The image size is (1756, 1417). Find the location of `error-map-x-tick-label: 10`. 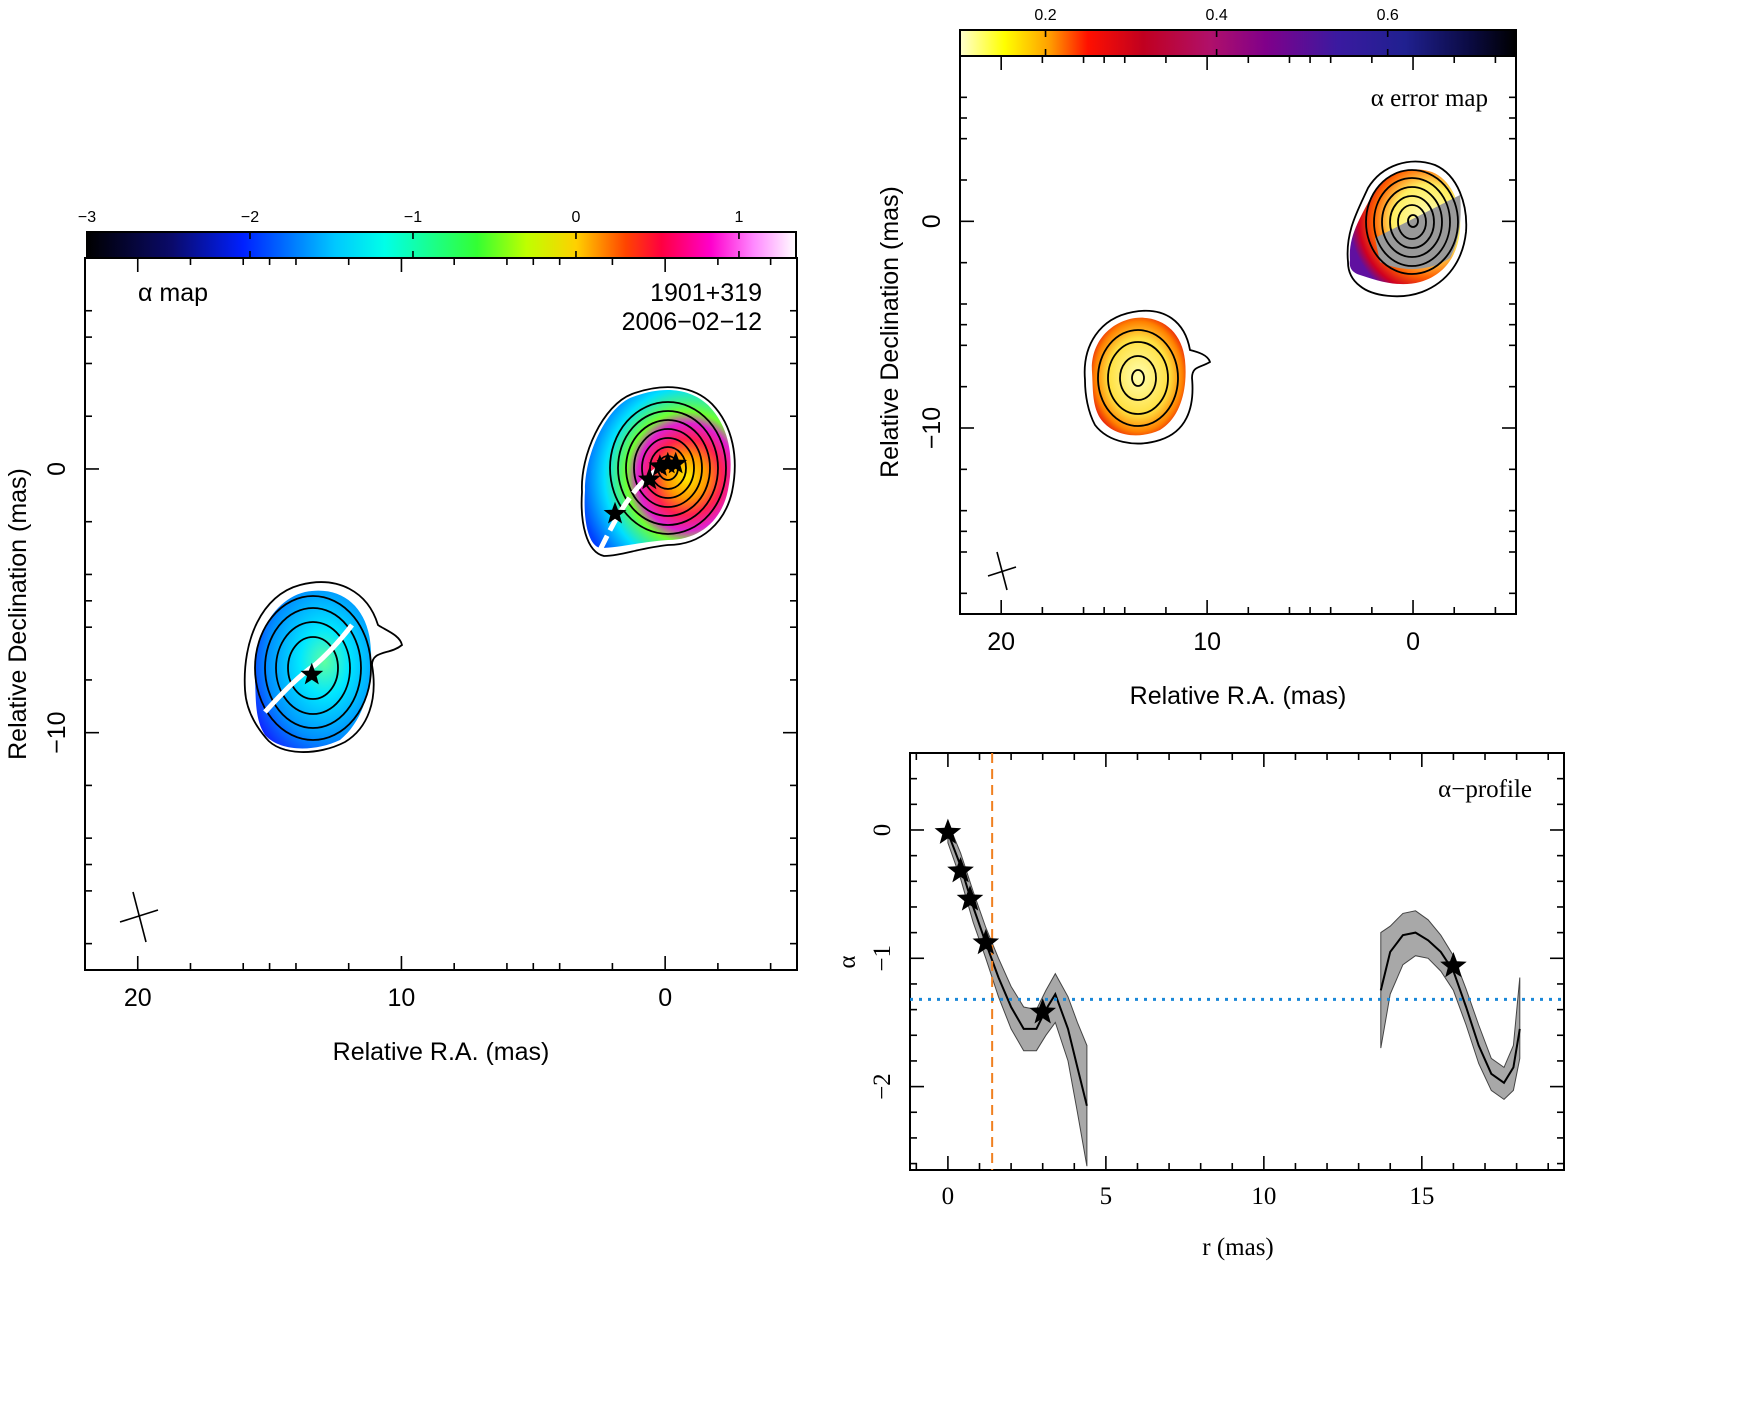

error-map-x-tick-label: 10 is located at coordinates (1207, 642).